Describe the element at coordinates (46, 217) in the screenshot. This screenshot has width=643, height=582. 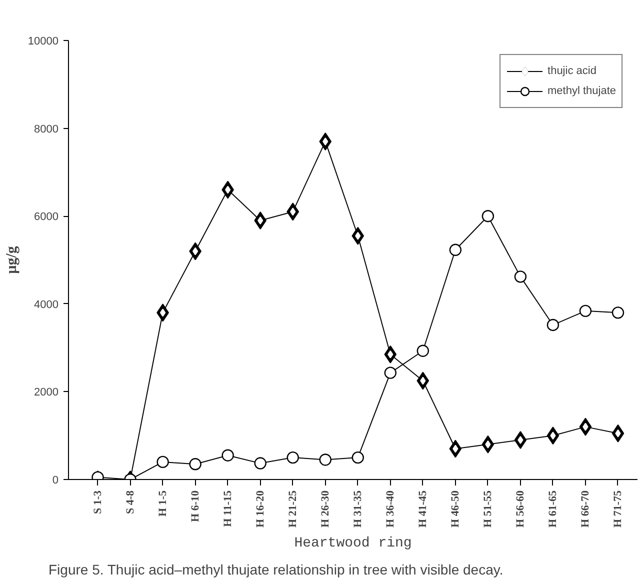
I see `y-tick-label: 6000` at that location.